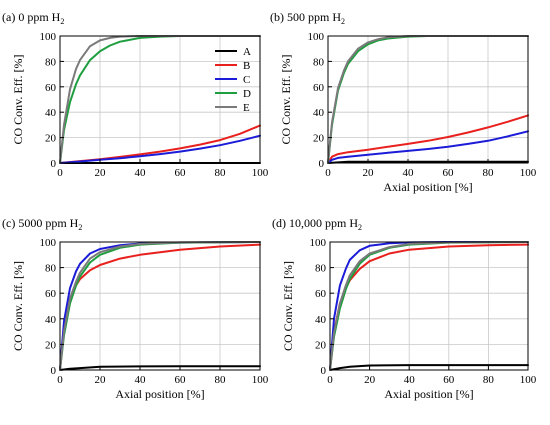 This screenshot has width=550, height=425. Describe the element at coordinates (307, 18) in the screenshot. I see `panel-title: (b) 500 ppm H2` at that location.